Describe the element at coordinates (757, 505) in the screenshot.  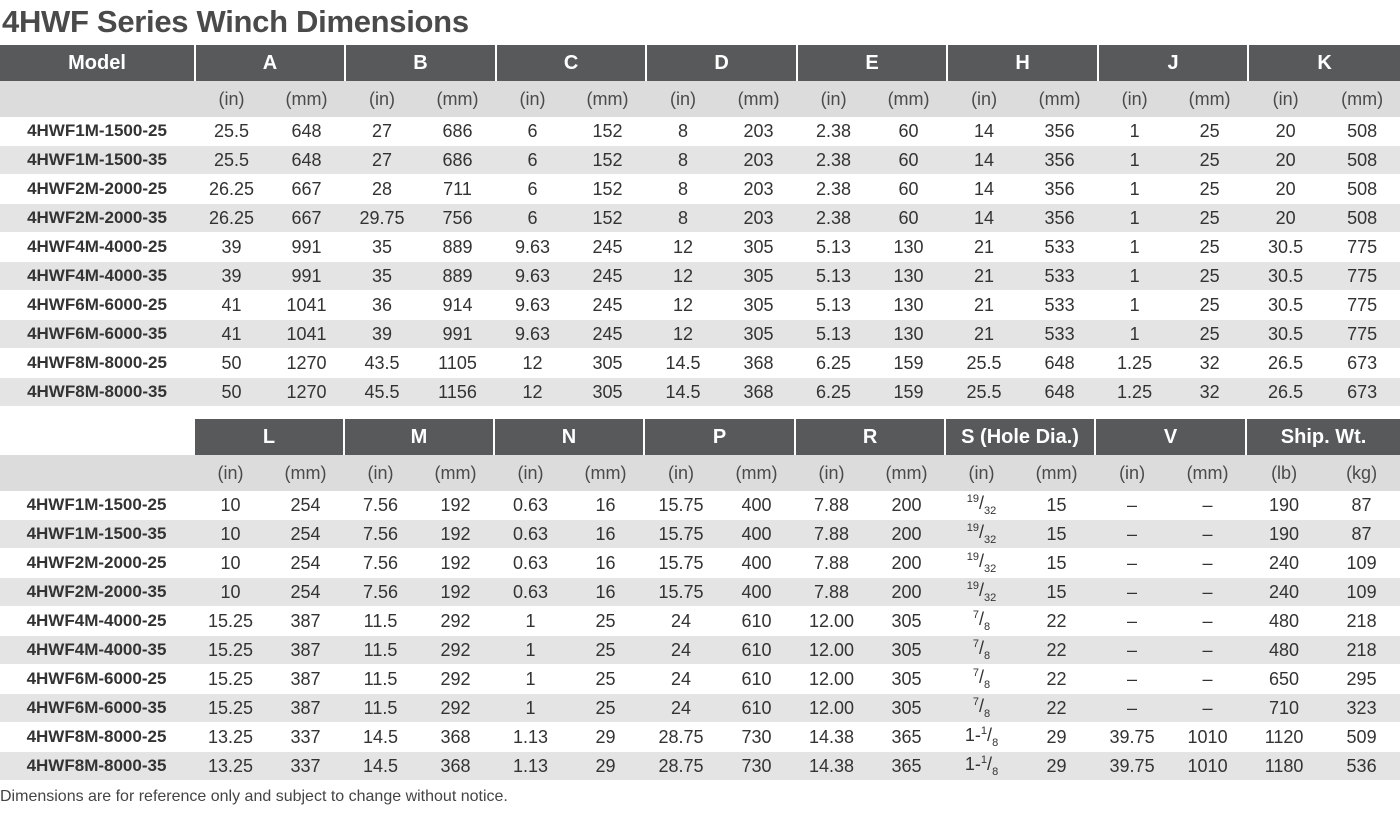
I see `value-cell: 400` at that location.